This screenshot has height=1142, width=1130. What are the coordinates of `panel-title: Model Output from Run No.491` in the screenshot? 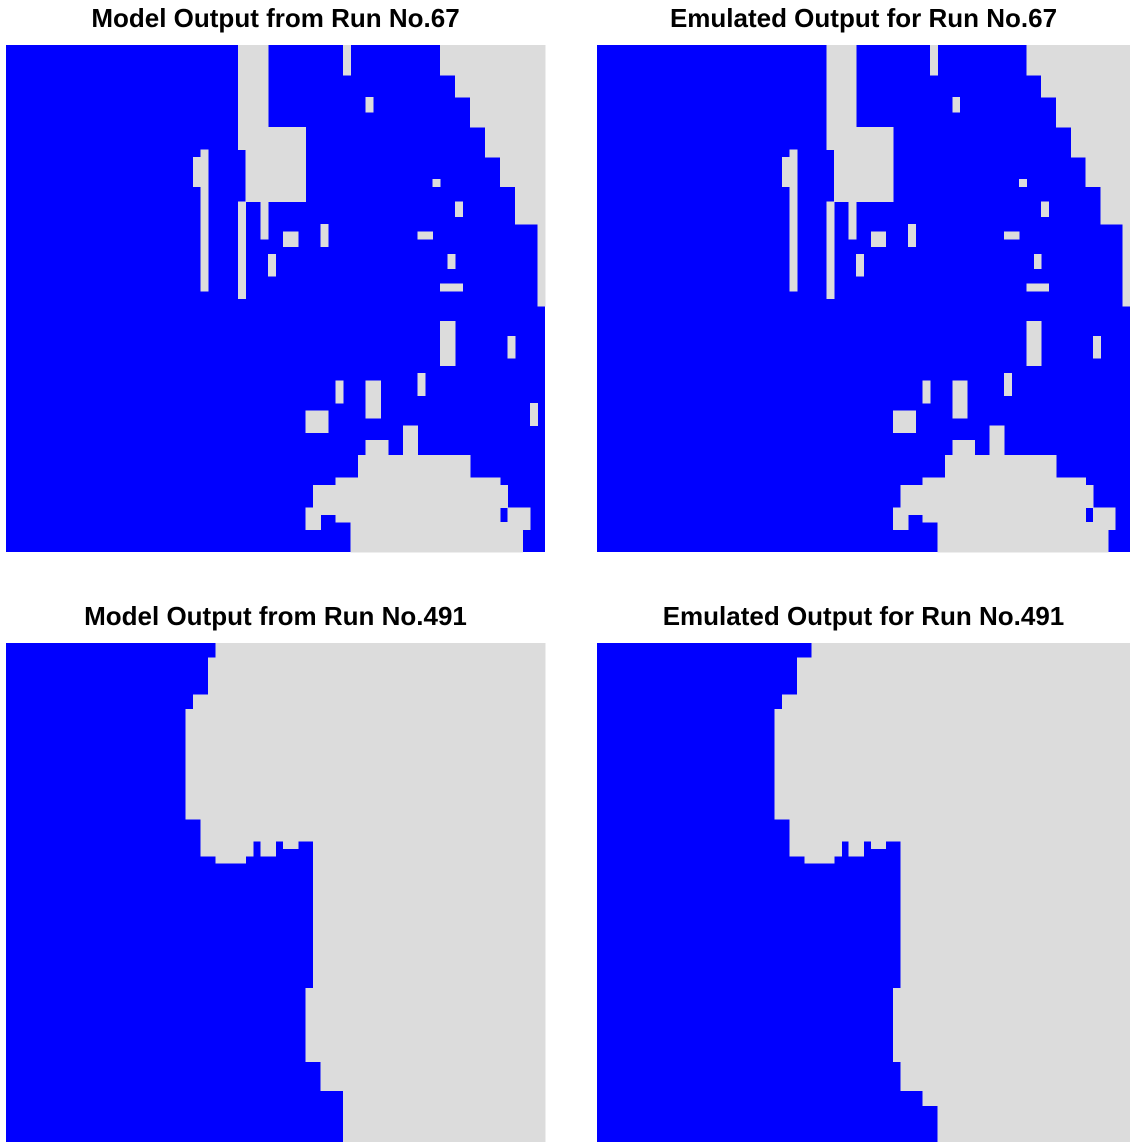 It's located at (275, 616).